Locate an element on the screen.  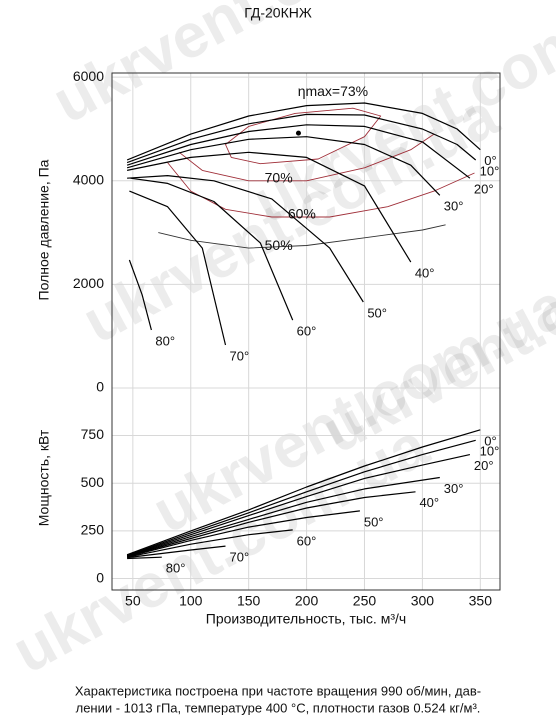
y-tick-label: 2000 is located at coordinates (88, 283).